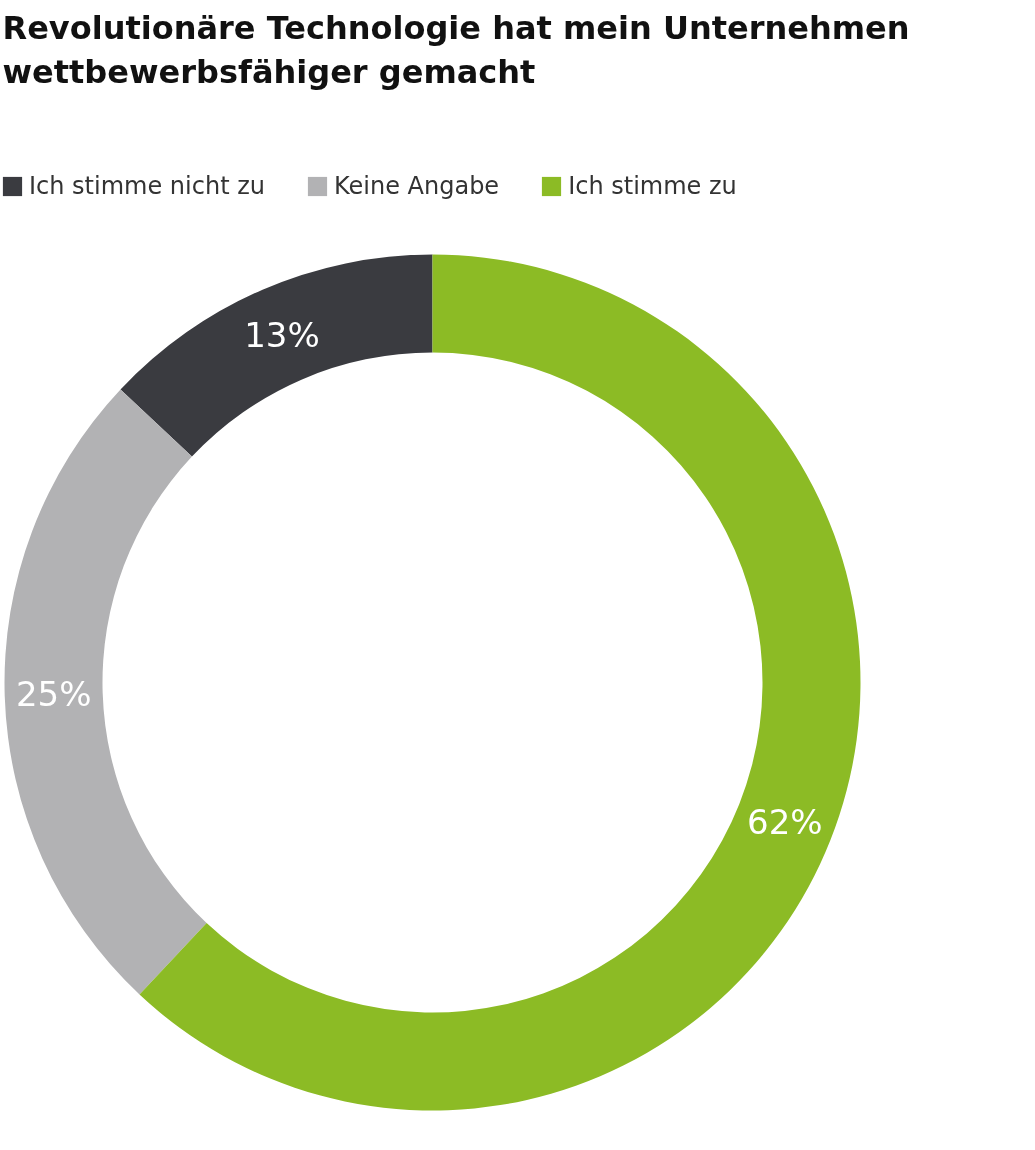 The width and height of the screenshot is (1035, 1150). What do you see at coordinates (147, 186) in the screenshot?
I see `legend-label: Ich stimme nicht zu` at bounding box center [147, 186].